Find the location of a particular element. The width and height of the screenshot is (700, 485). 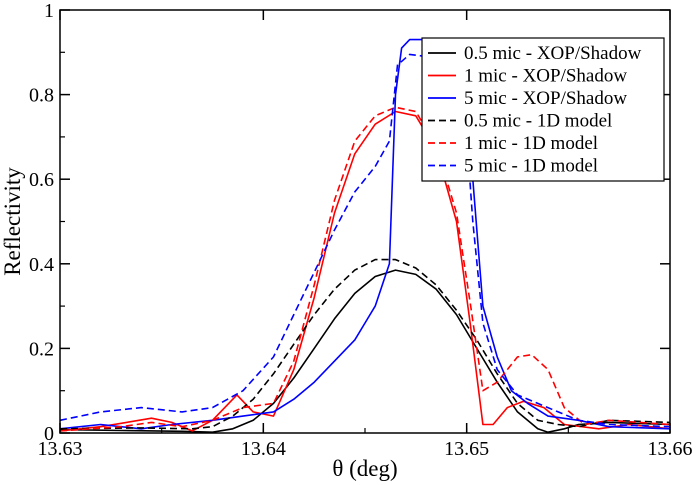

y-tick-label: 0 is located at coordinates (49, 434).